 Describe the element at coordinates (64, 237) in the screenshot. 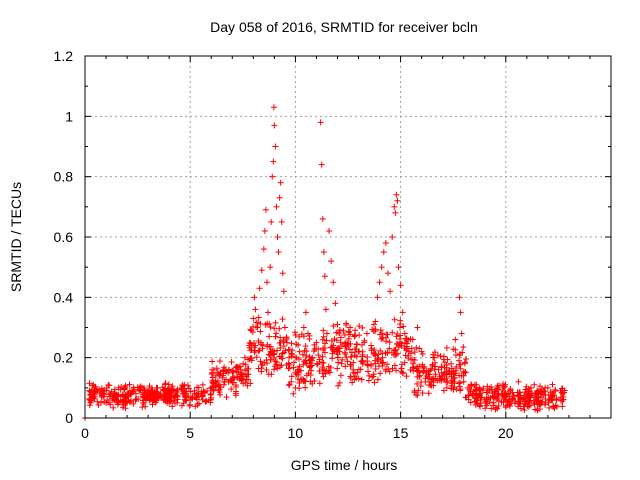

I see `y-tick-label: 0.6` at that location.